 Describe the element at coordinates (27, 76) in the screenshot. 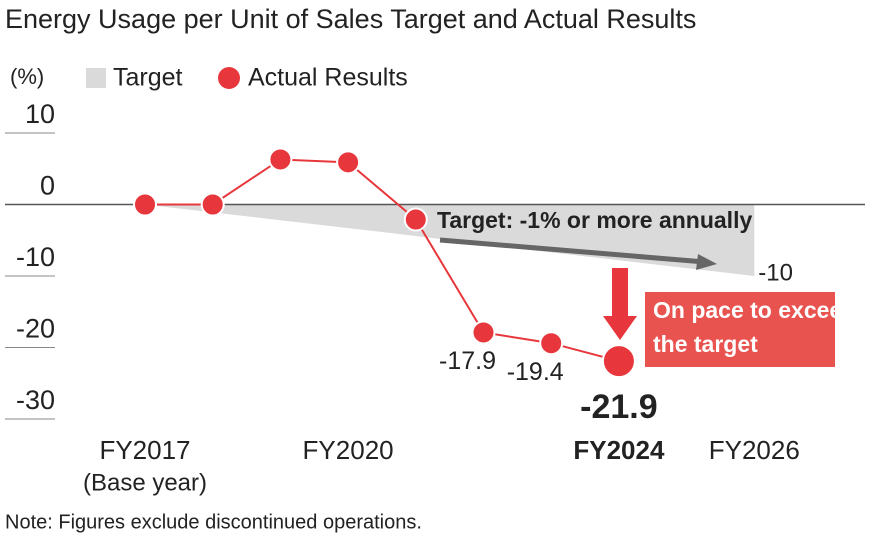

I see `y-axis-label: (%)` at that location.